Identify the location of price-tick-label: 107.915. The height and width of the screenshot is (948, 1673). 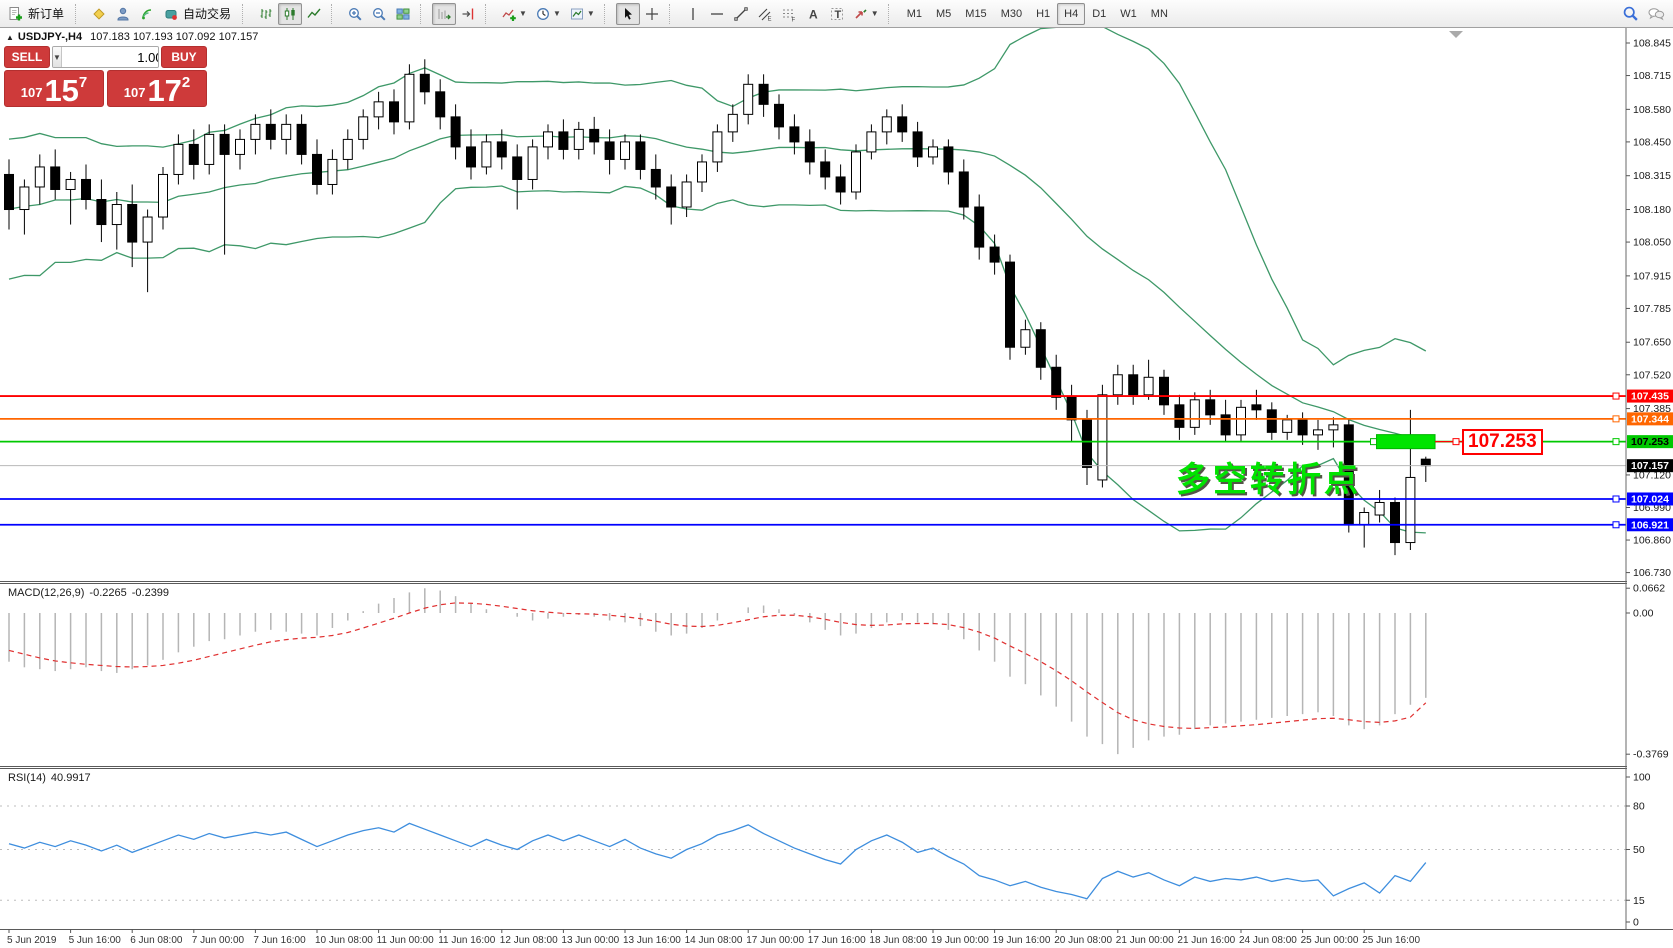
(1652, 276).